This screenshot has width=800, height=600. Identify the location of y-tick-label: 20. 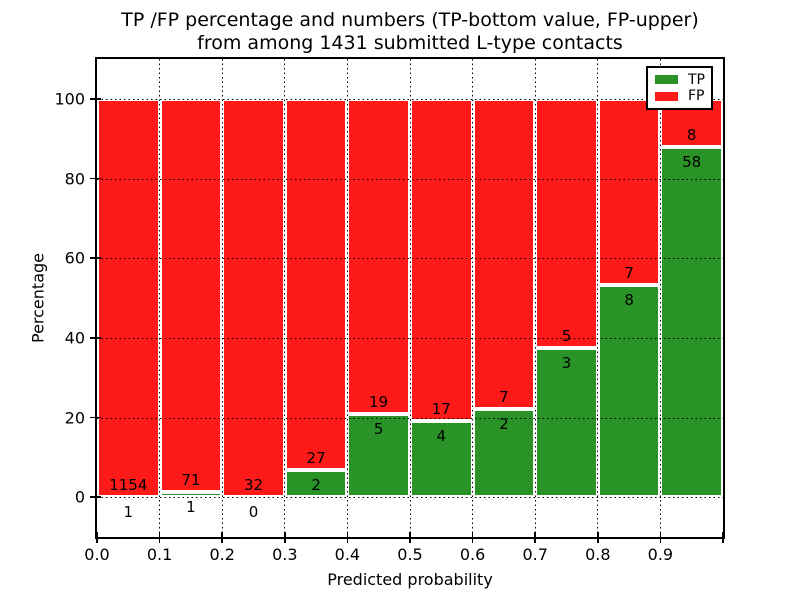
(74, 417).